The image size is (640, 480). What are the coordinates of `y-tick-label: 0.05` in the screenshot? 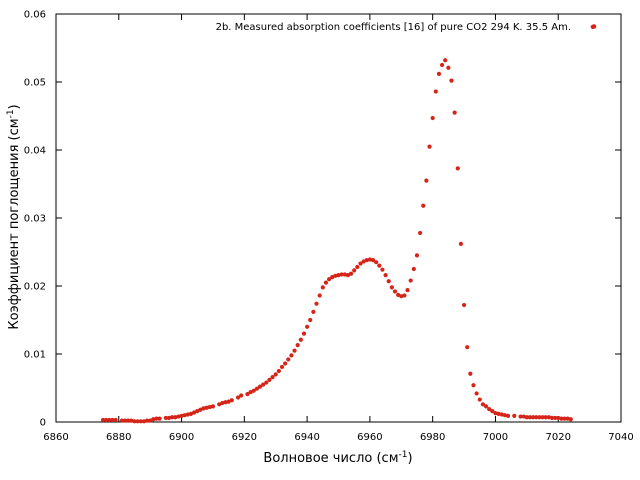 It's located at (35, 83).